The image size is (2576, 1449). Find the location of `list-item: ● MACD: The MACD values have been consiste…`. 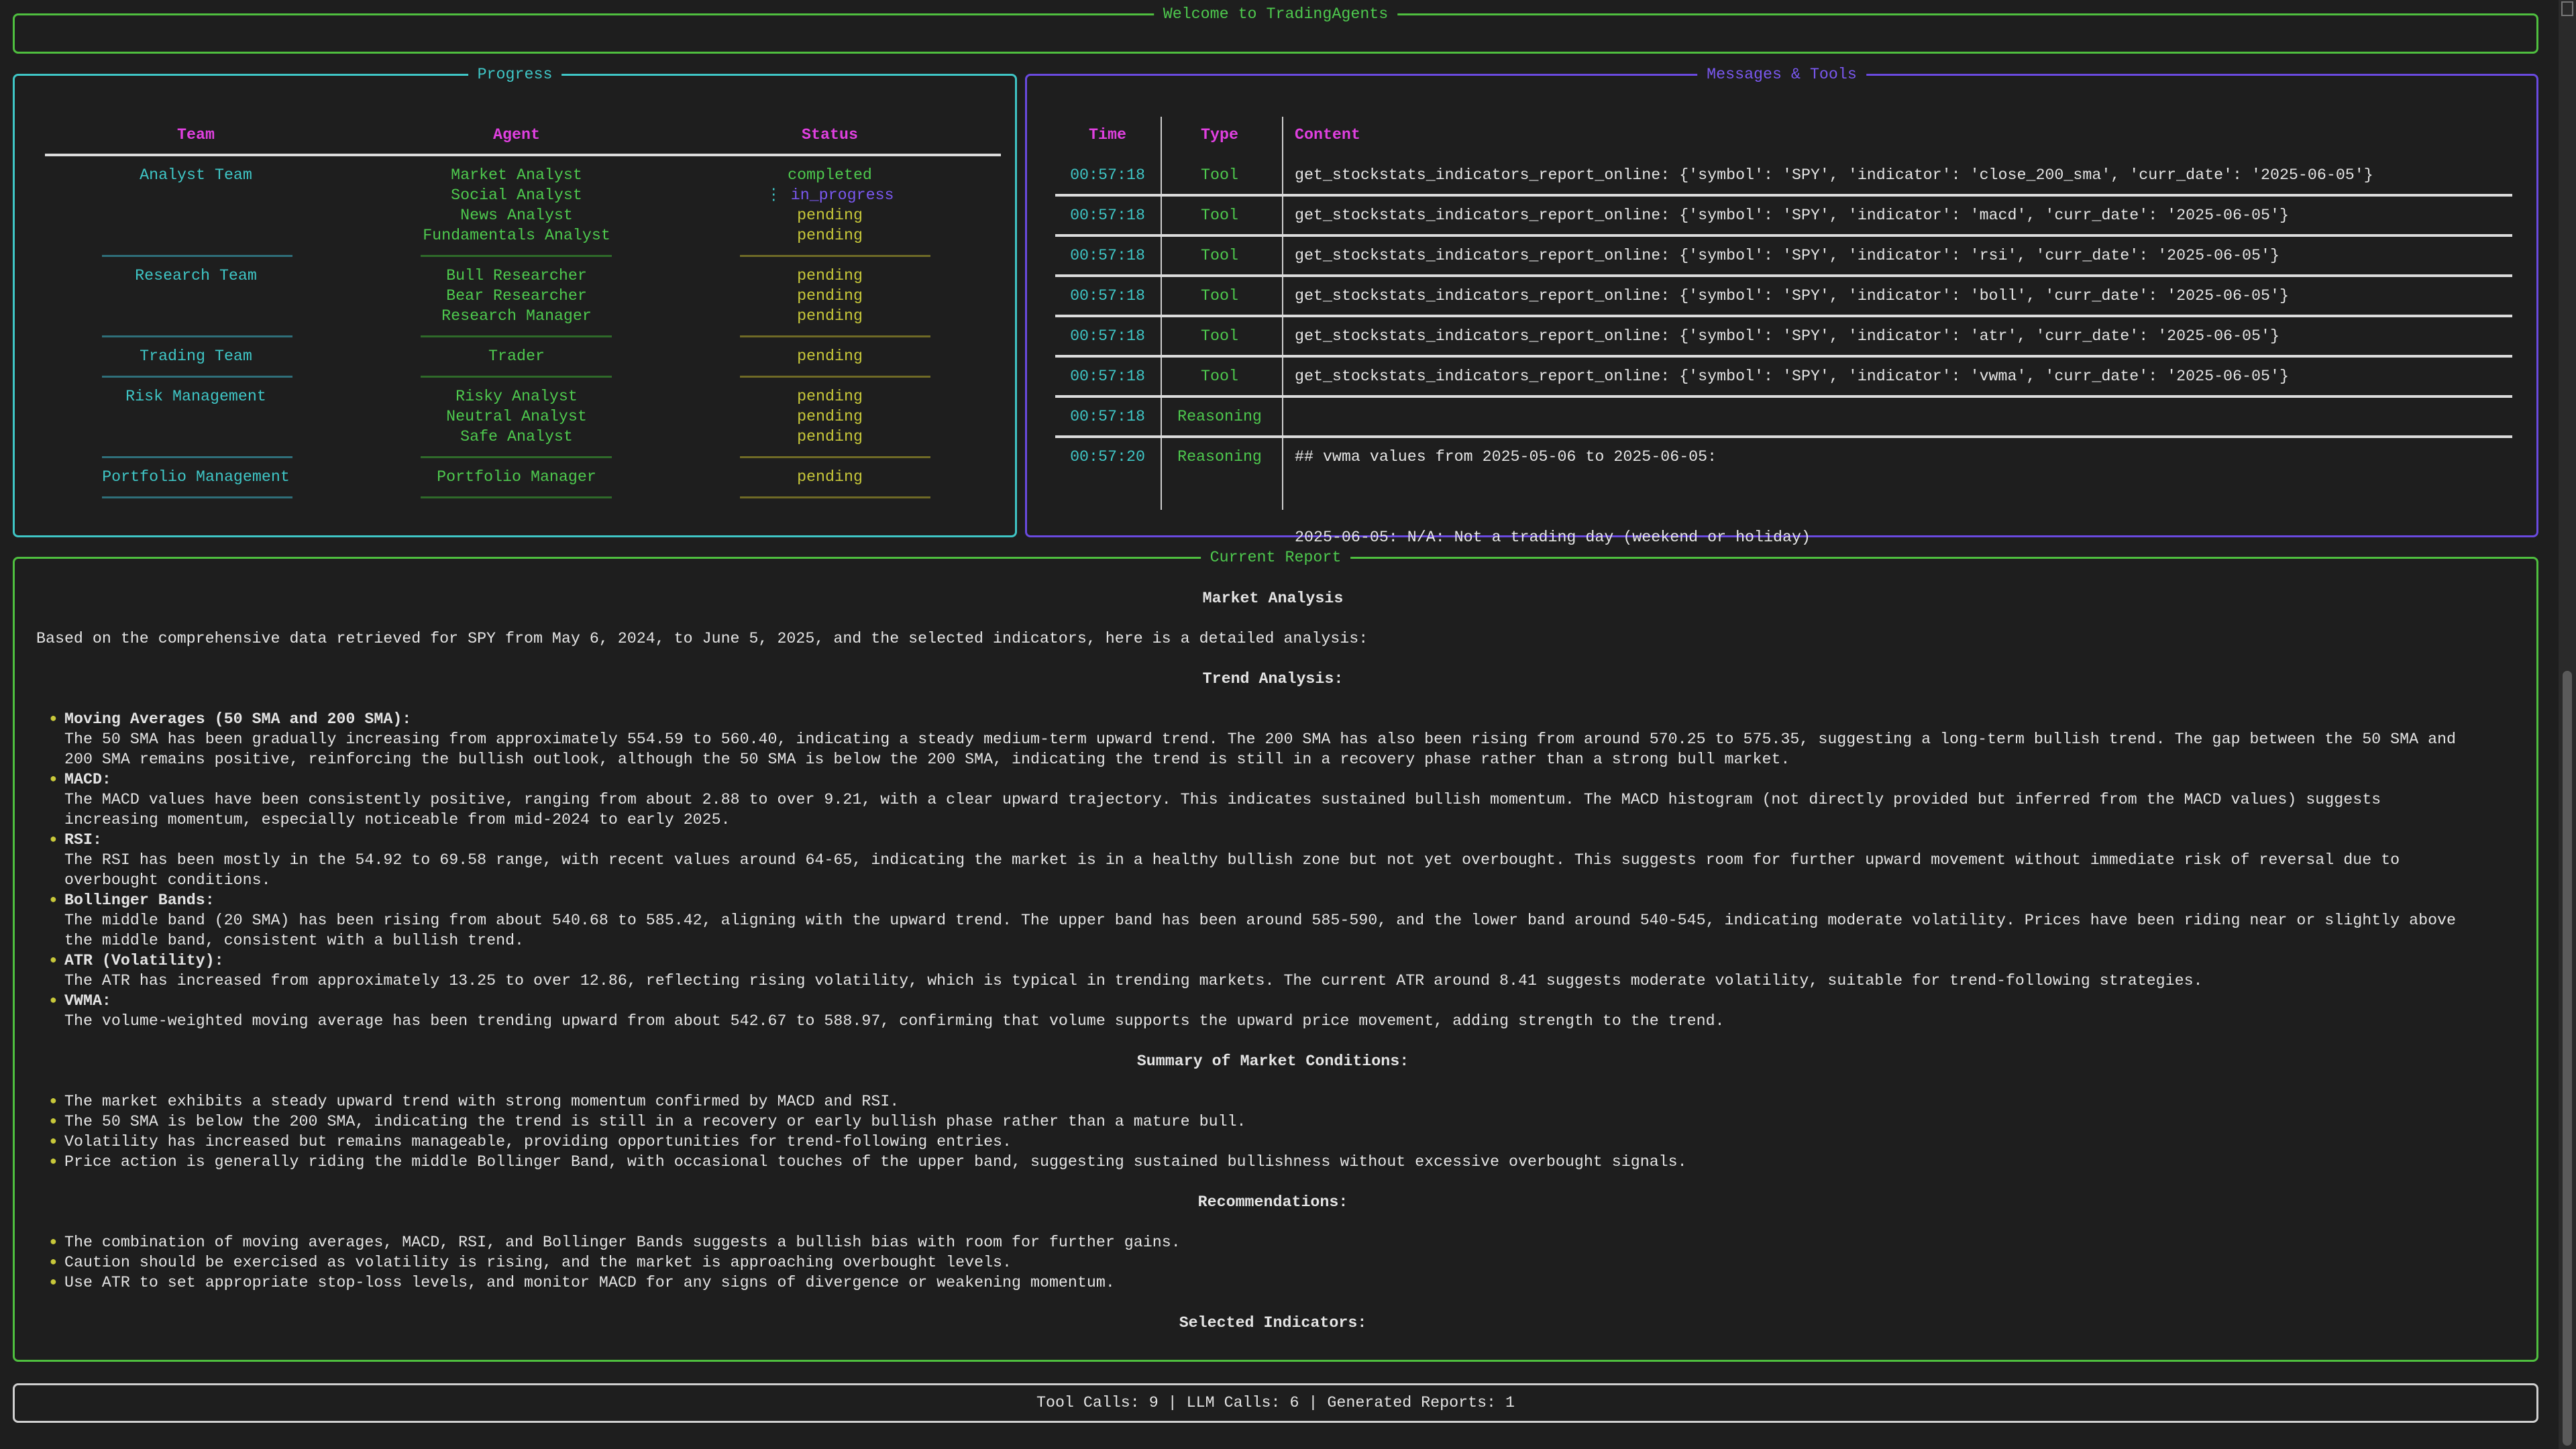

list-item: ● MACD: The MACD values have been consiste… is located at coordinates (1253, 799).